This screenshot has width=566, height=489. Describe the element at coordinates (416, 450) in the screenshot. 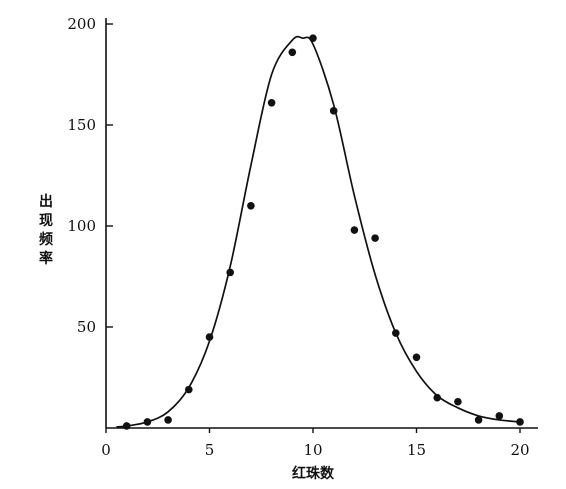

I see `x-tick-label: 15` at that location.